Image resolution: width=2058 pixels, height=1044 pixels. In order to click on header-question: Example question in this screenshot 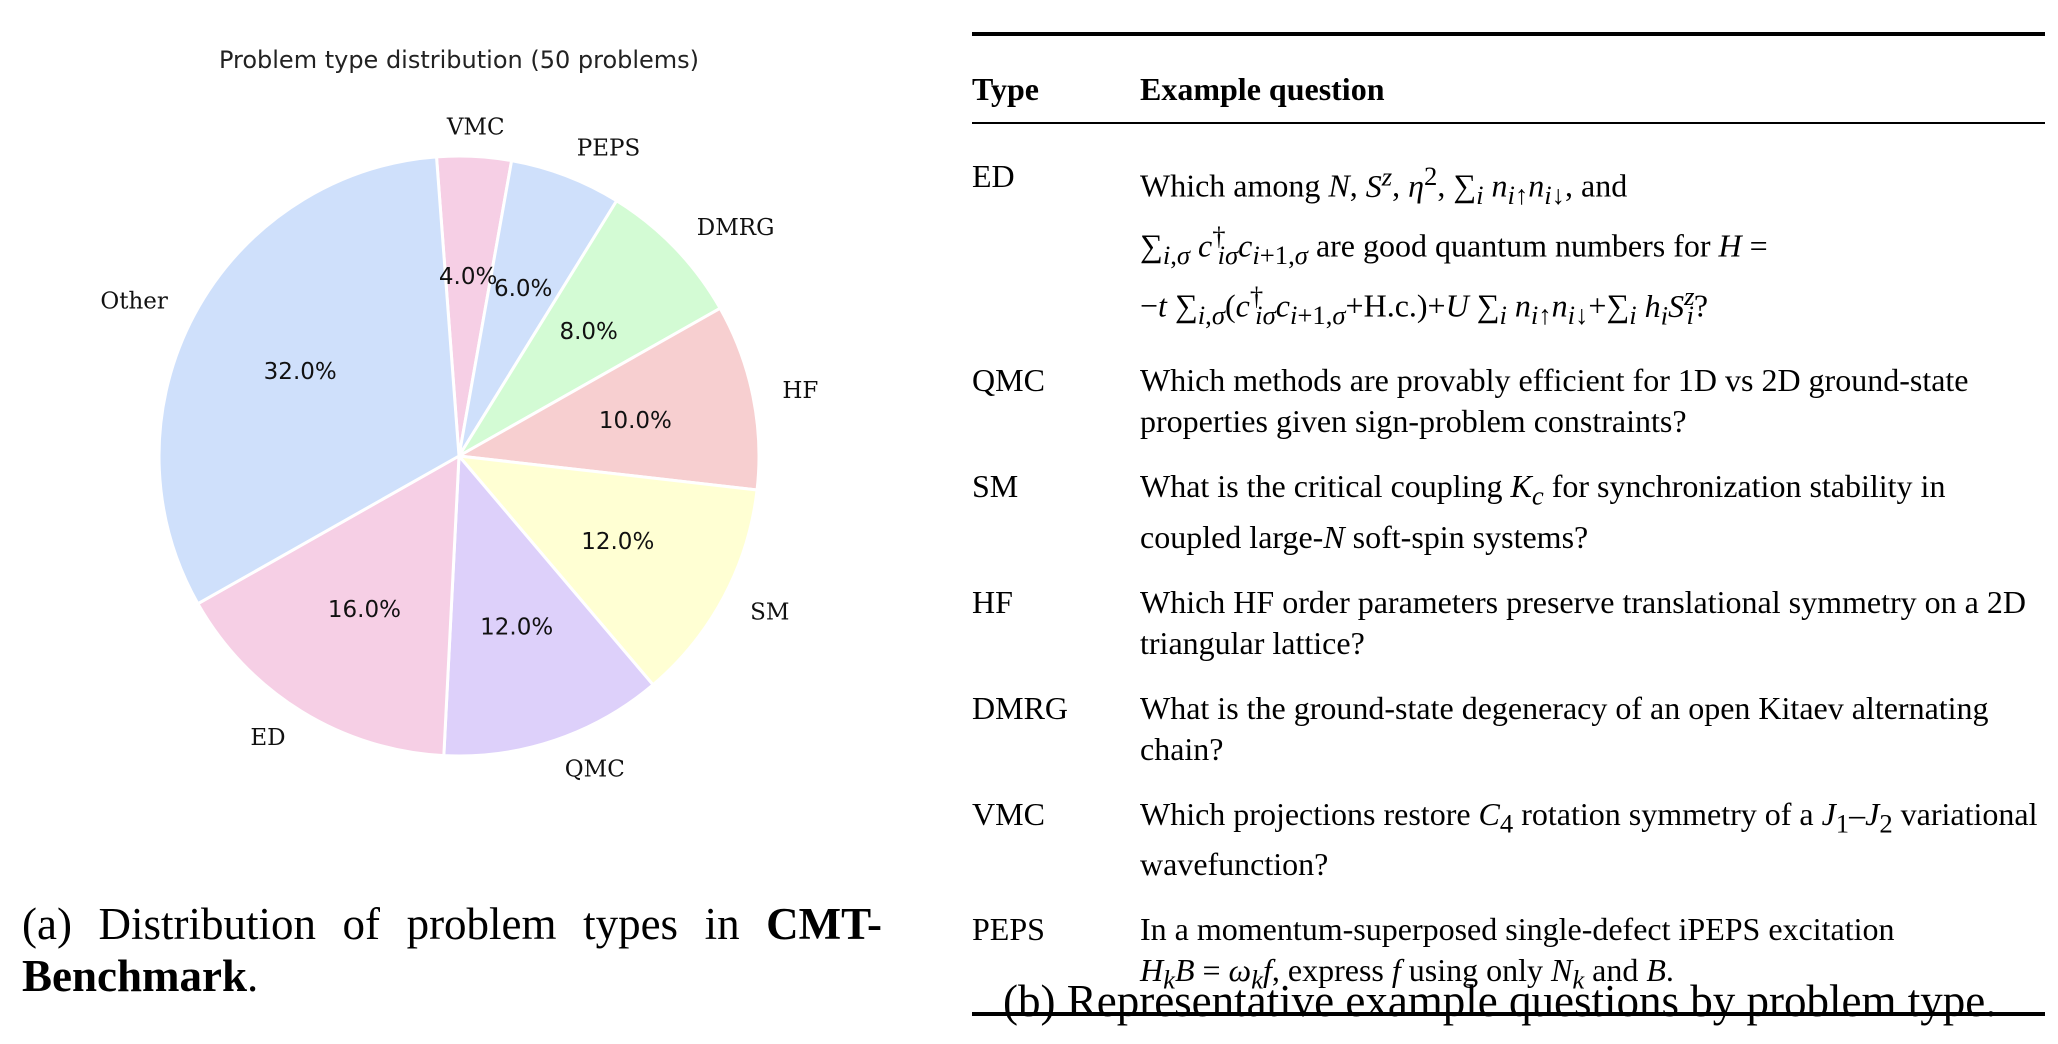, I will do `click(1262, 89)`.